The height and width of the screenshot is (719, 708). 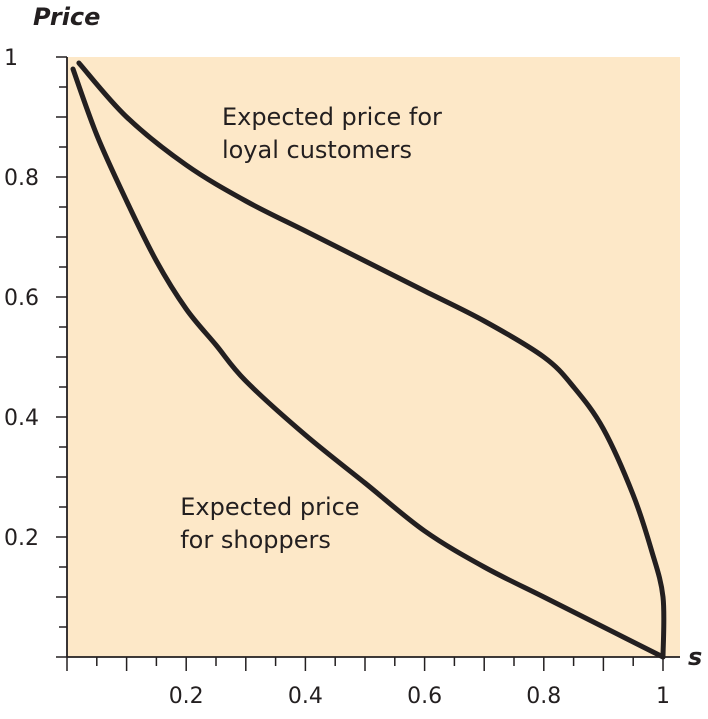 I want to click on y-tick-label: 1, so click(x=11, y=58).